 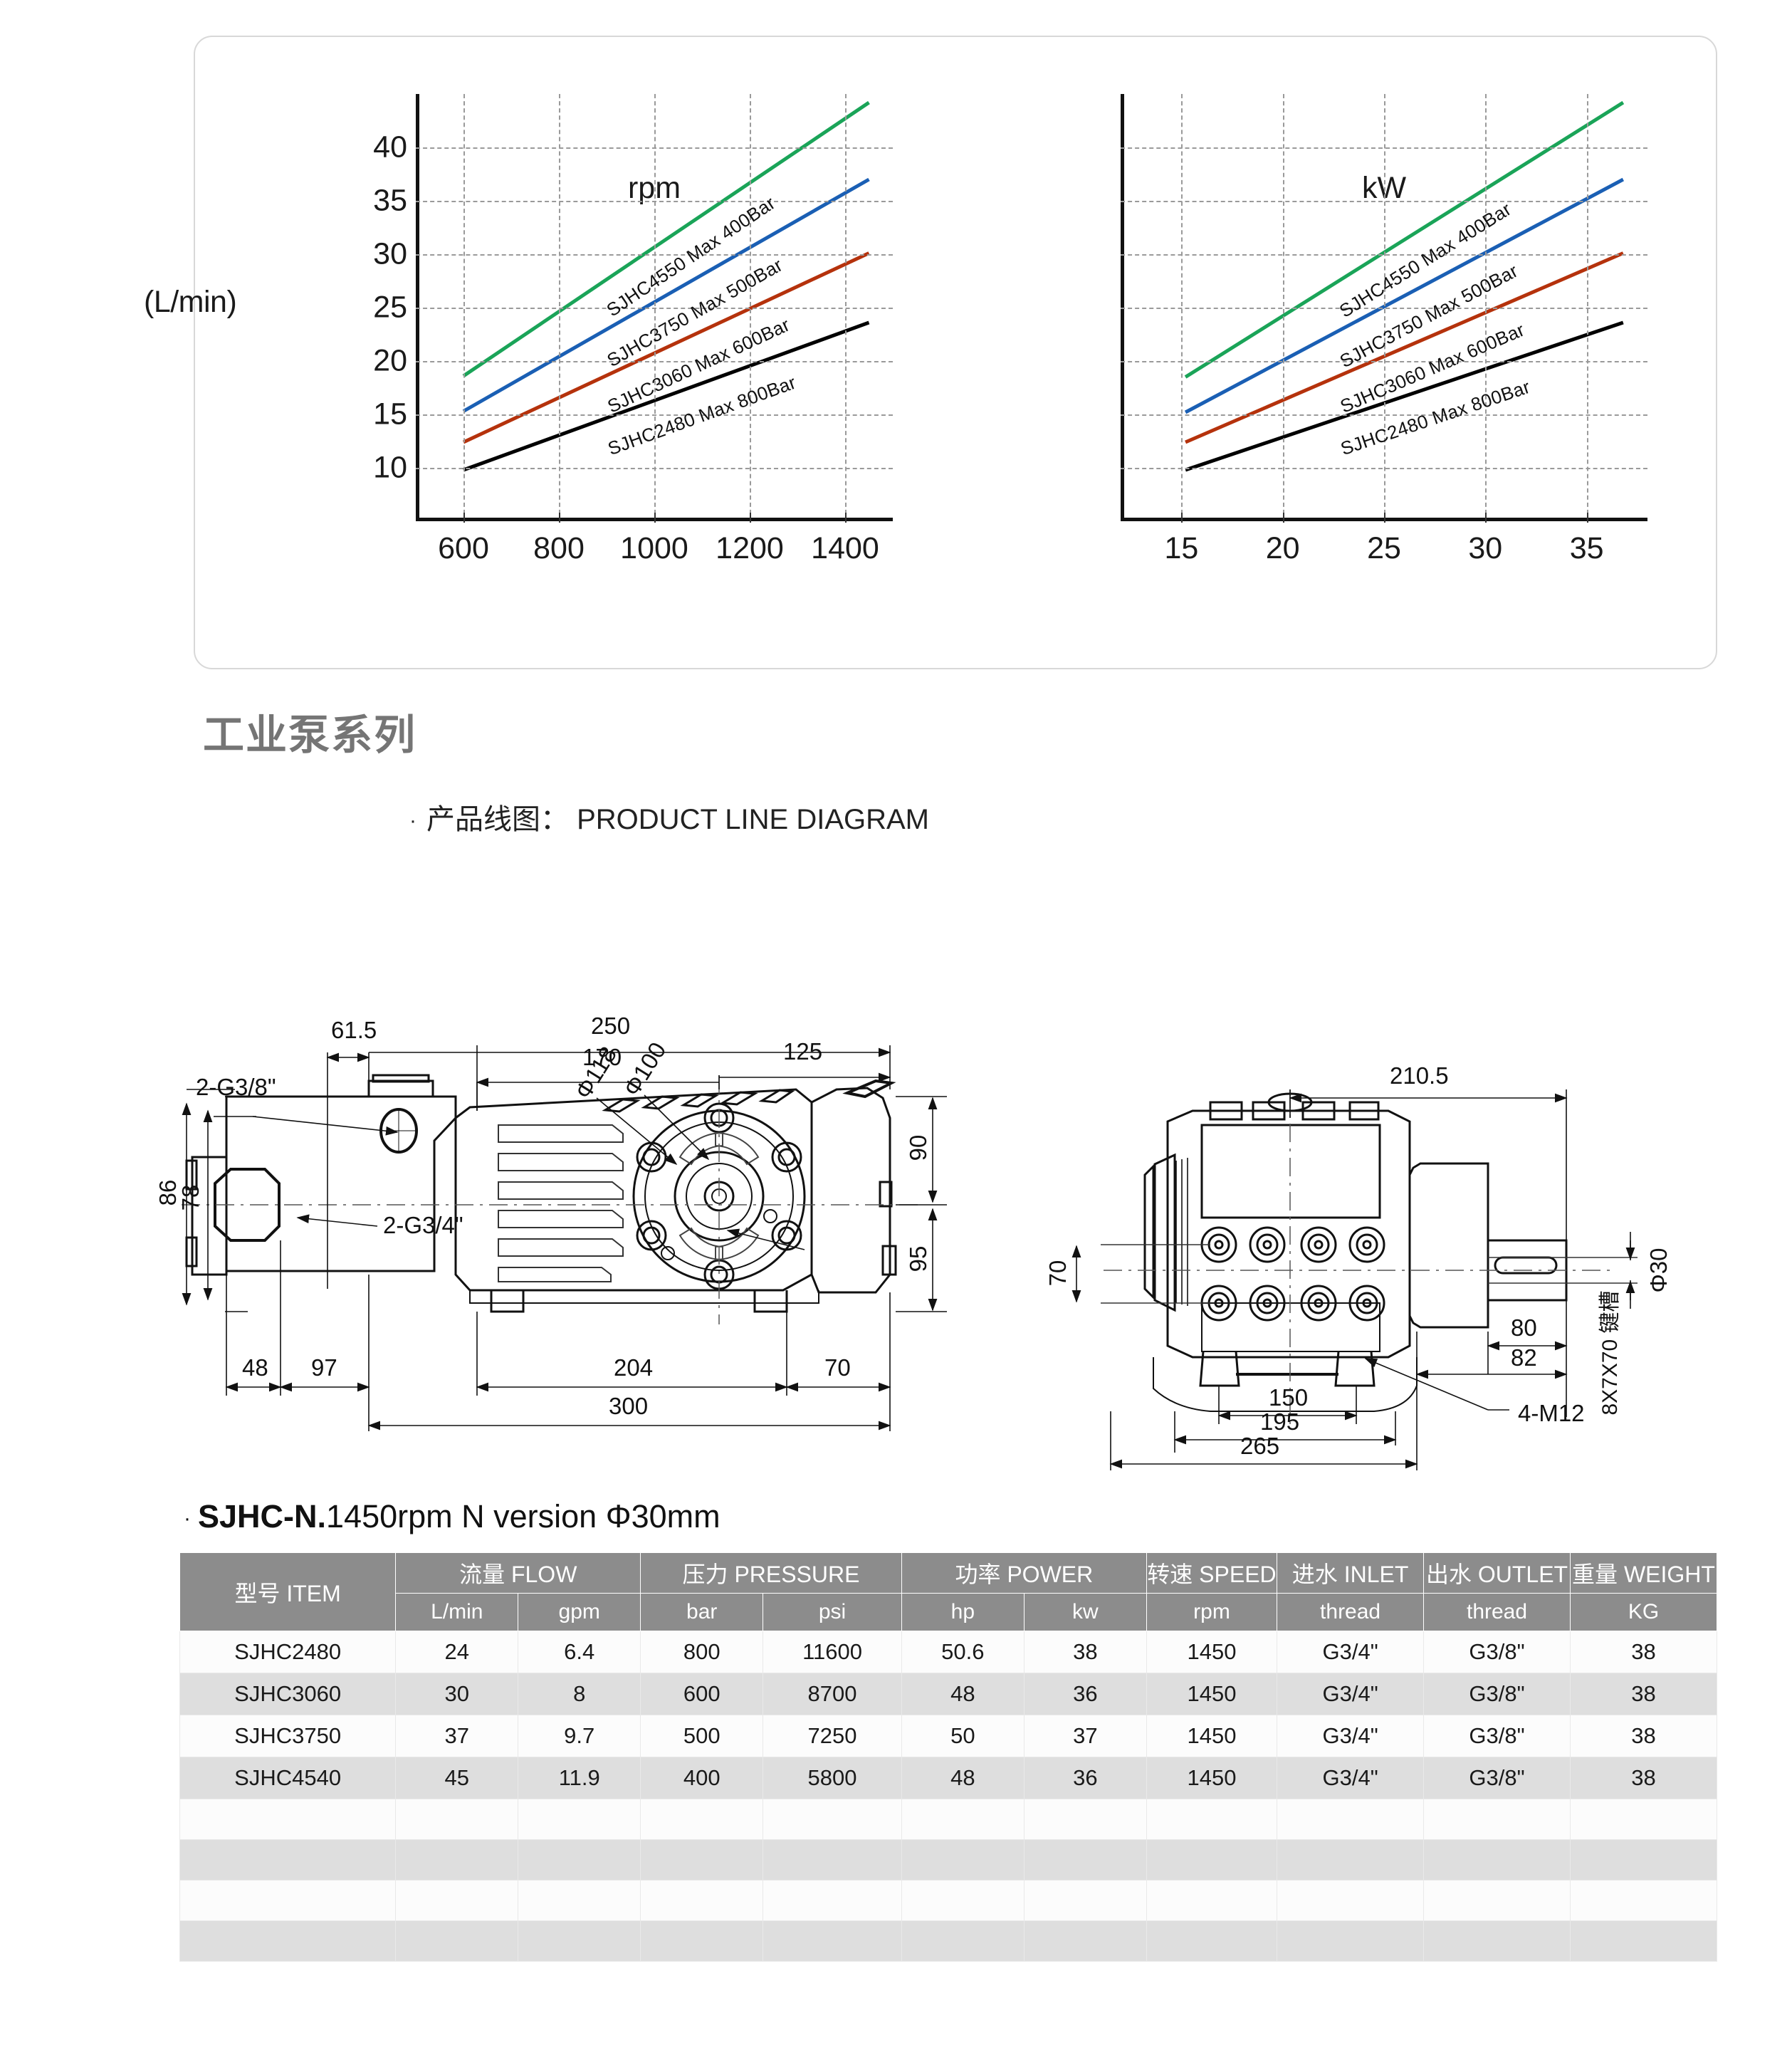 What do you see at coordinates (1289, 1397) in the screenshot?
I see `dim-150: 150` at bounding box center [1289, 1397].